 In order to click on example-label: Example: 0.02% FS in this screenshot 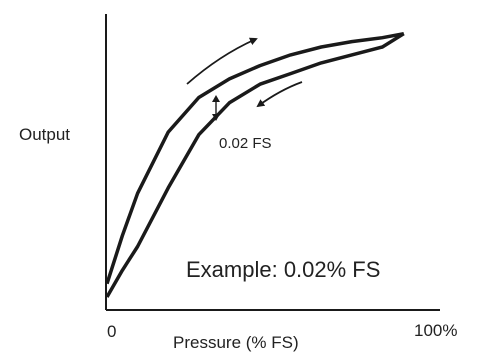, I will do `click(283, 269)`.